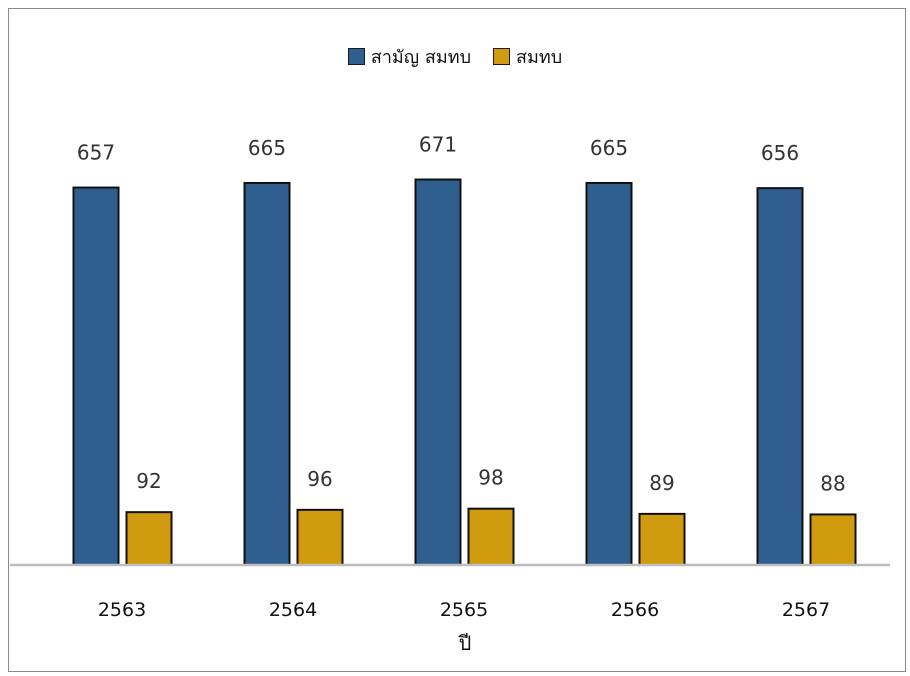 The height and width of the screenshot is (676, 910). I want to click on x-axis-title: ปี, so click(464, 643).